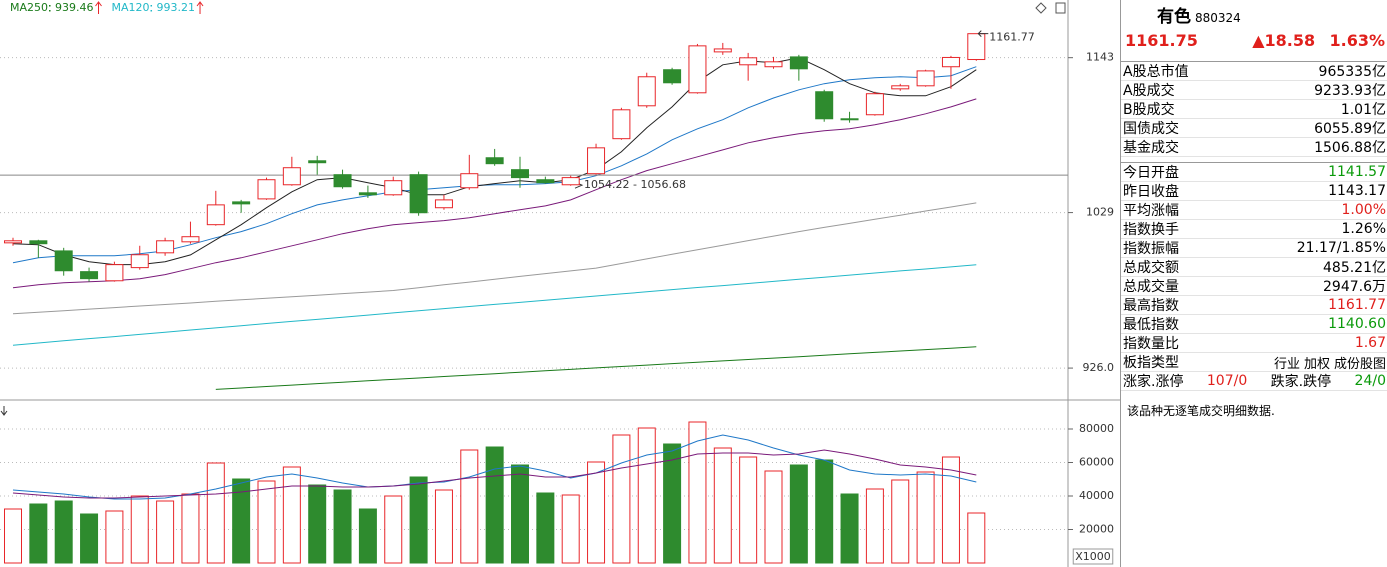 The width and height of the screenshot is (1387, 567). Describe the element at coordinates (1151, 363) in the screenshot. I see `row-label: 板指类型` at that location.